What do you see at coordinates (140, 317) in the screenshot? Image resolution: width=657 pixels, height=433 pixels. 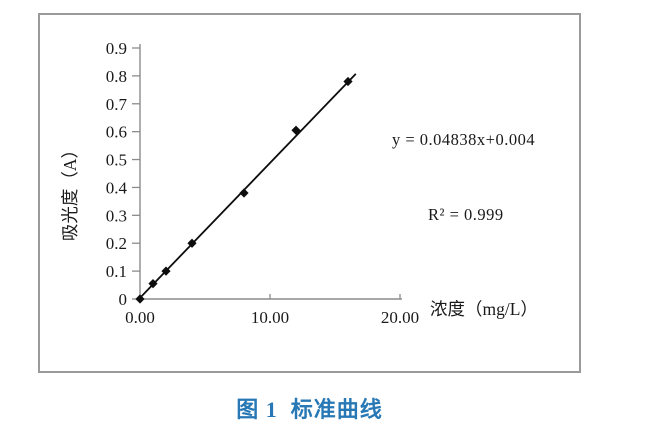 I see `x-tick-label: 0.00` at bounding box center [140, 317].